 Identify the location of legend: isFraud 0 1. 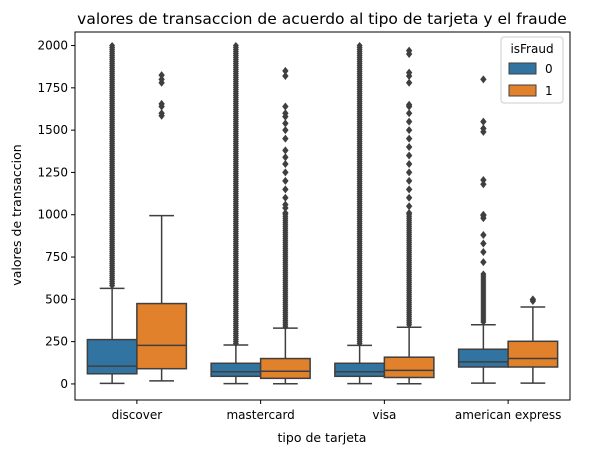
(532, 70).